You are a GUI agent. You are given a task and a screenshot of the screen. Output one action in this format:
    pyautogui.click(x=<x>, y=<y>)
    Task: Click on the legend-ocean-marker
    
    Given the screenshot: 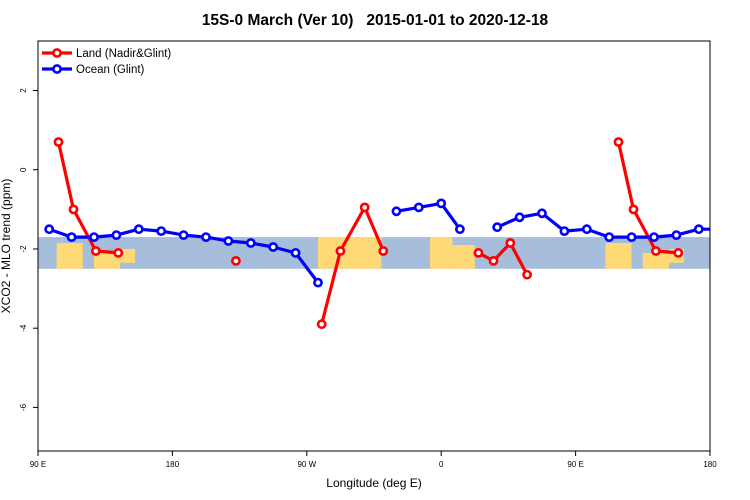 What is the action you would take?
    pyautogui.click(x=57, y=69)
    